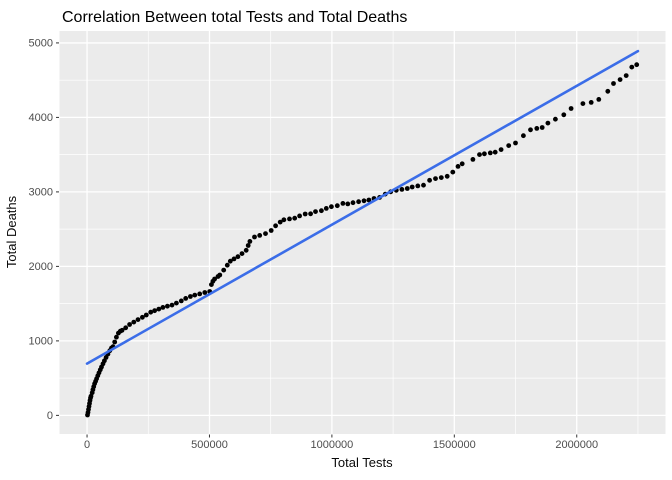  Describe the element at coordinates (41, 44) in the screenshot. I see `y-tick-label: 5000` at that location.